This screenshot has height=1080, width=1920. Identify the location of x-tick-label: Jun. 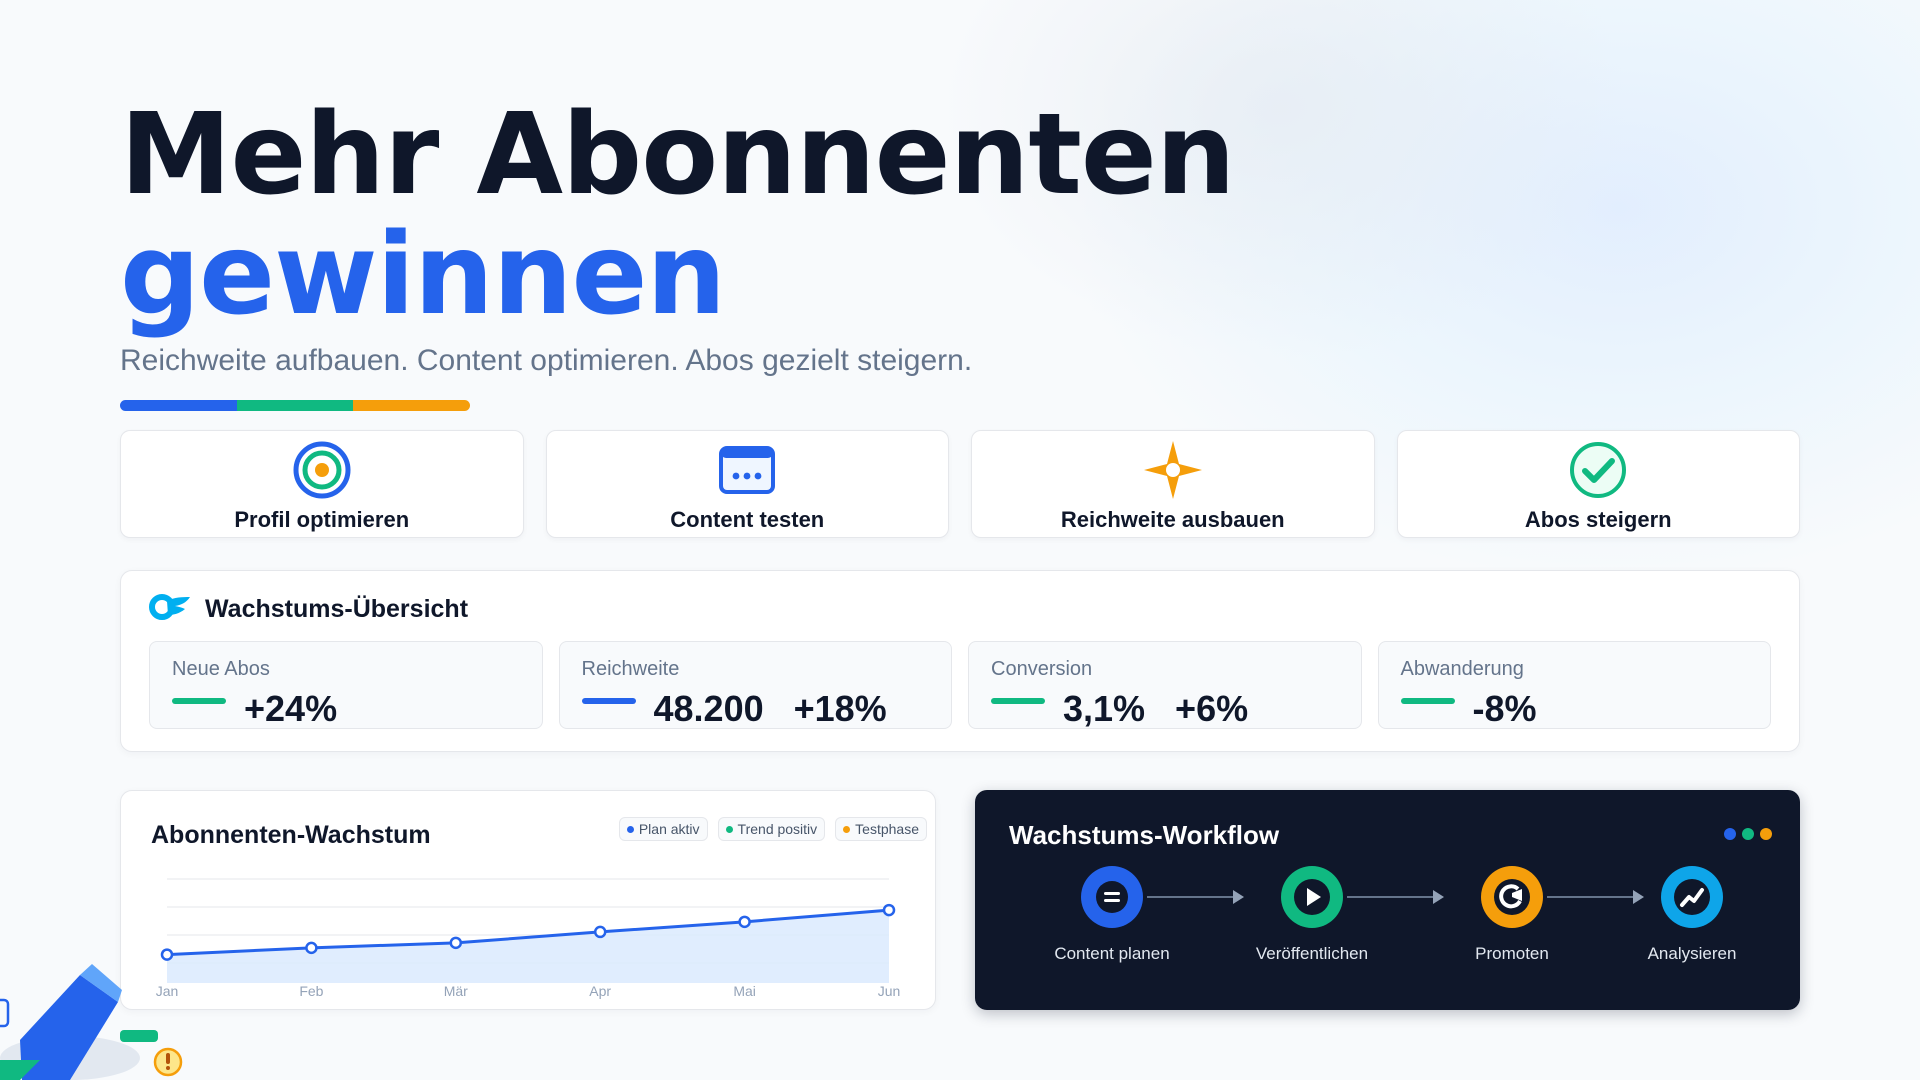
(889, 991).